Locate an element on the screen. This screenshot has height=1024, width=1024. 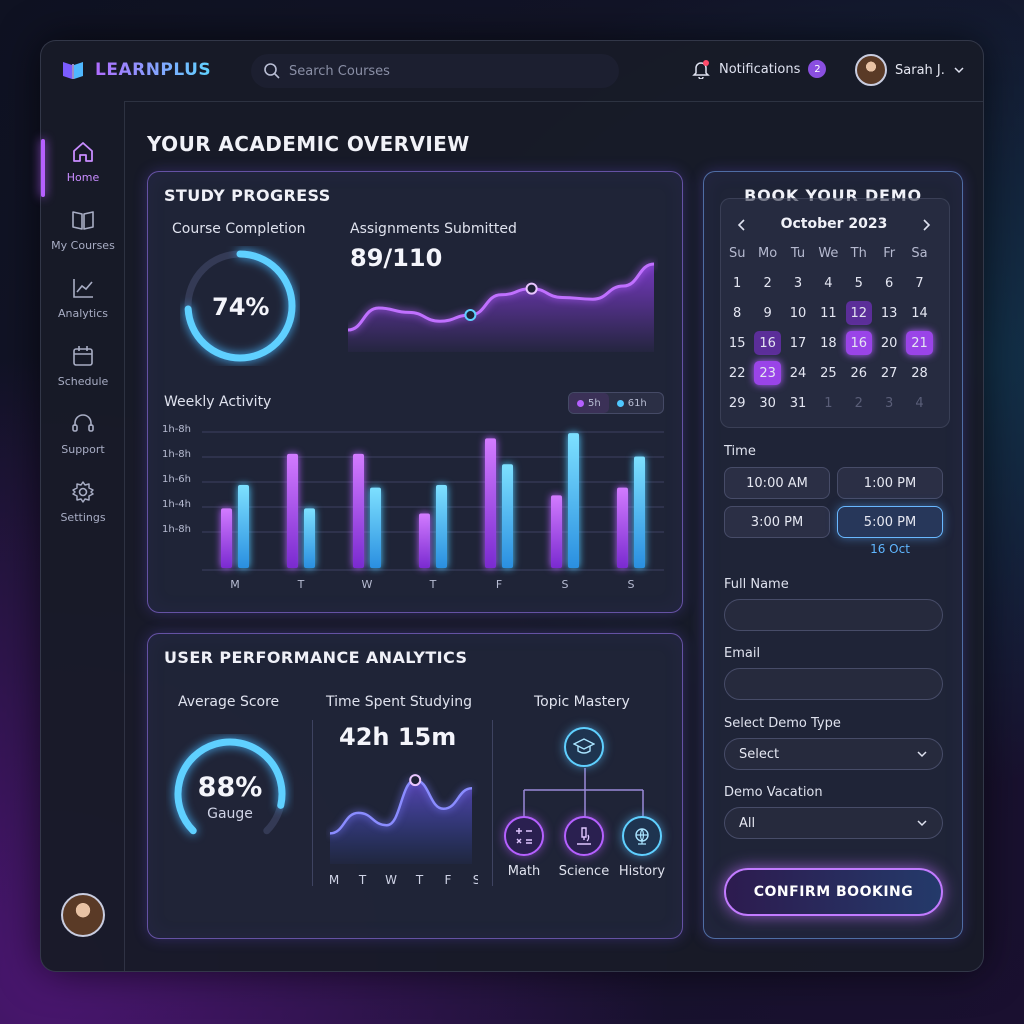
calendar-weekday: Th is located at coordinates (858, 253).